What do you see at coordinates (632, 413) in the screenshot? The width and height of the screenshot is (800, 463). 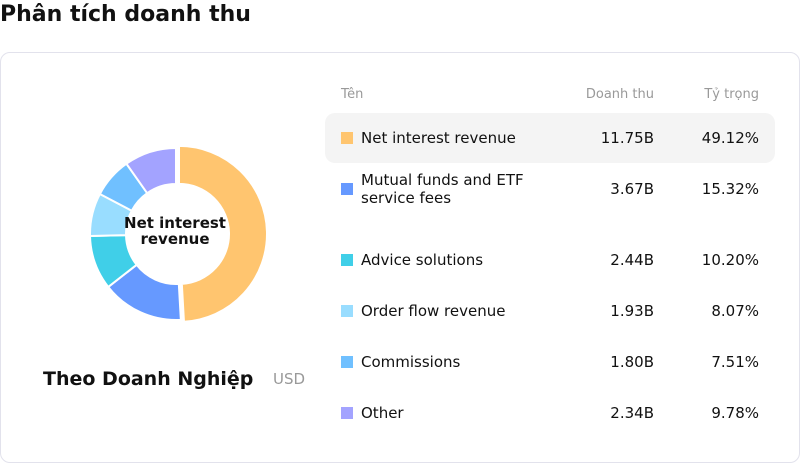 I see `revenue-value: 2.34B` at bounding box center [632, 413].